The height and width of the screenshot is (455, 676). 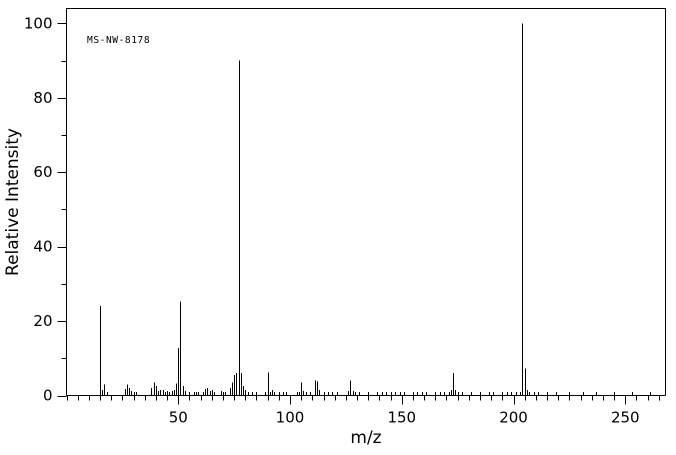 I want to click on x-tick-label: 100, so click(x=290, y=418).